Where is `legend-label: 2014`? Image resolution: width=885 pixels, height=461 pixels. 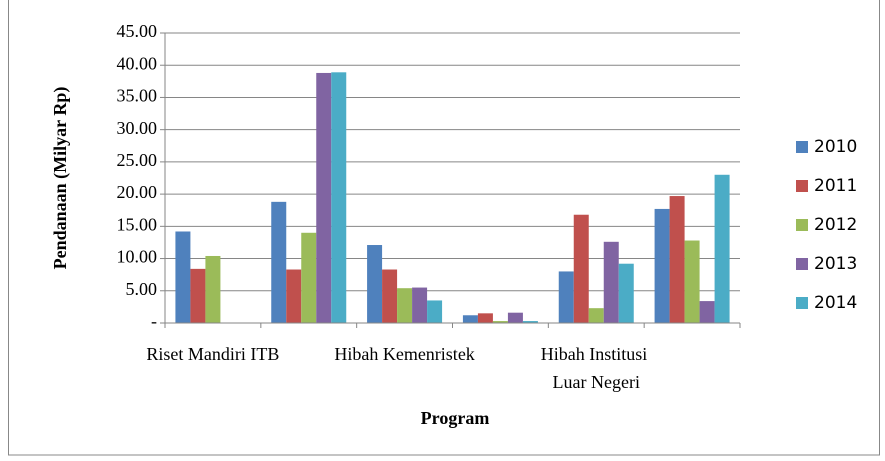 legend-label: 2014 is located at coordinates (835, 303).